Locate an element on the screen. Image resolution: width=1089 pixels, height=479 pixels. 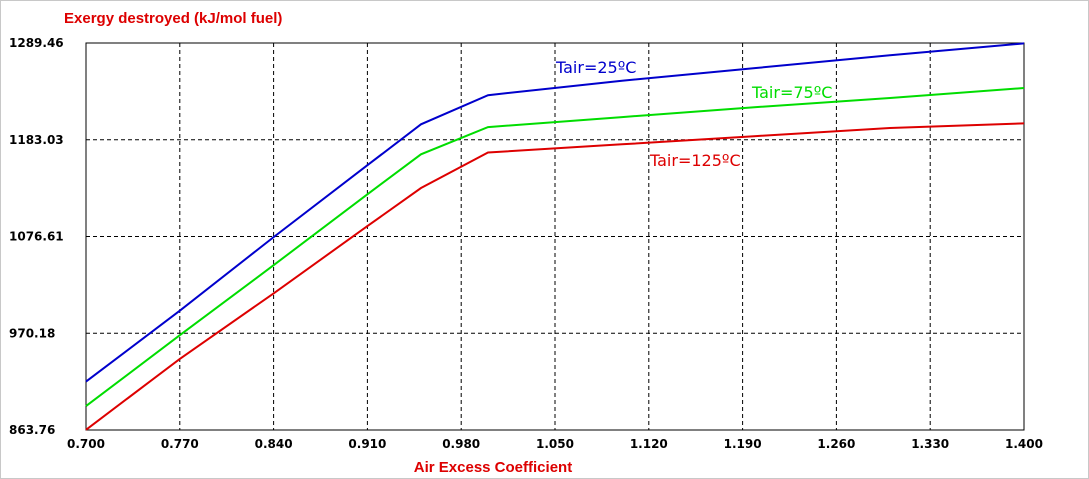
series-labels: Tair=25ºC Tair=75ºC Tair=125ºC is located at coordinates (693, 114).